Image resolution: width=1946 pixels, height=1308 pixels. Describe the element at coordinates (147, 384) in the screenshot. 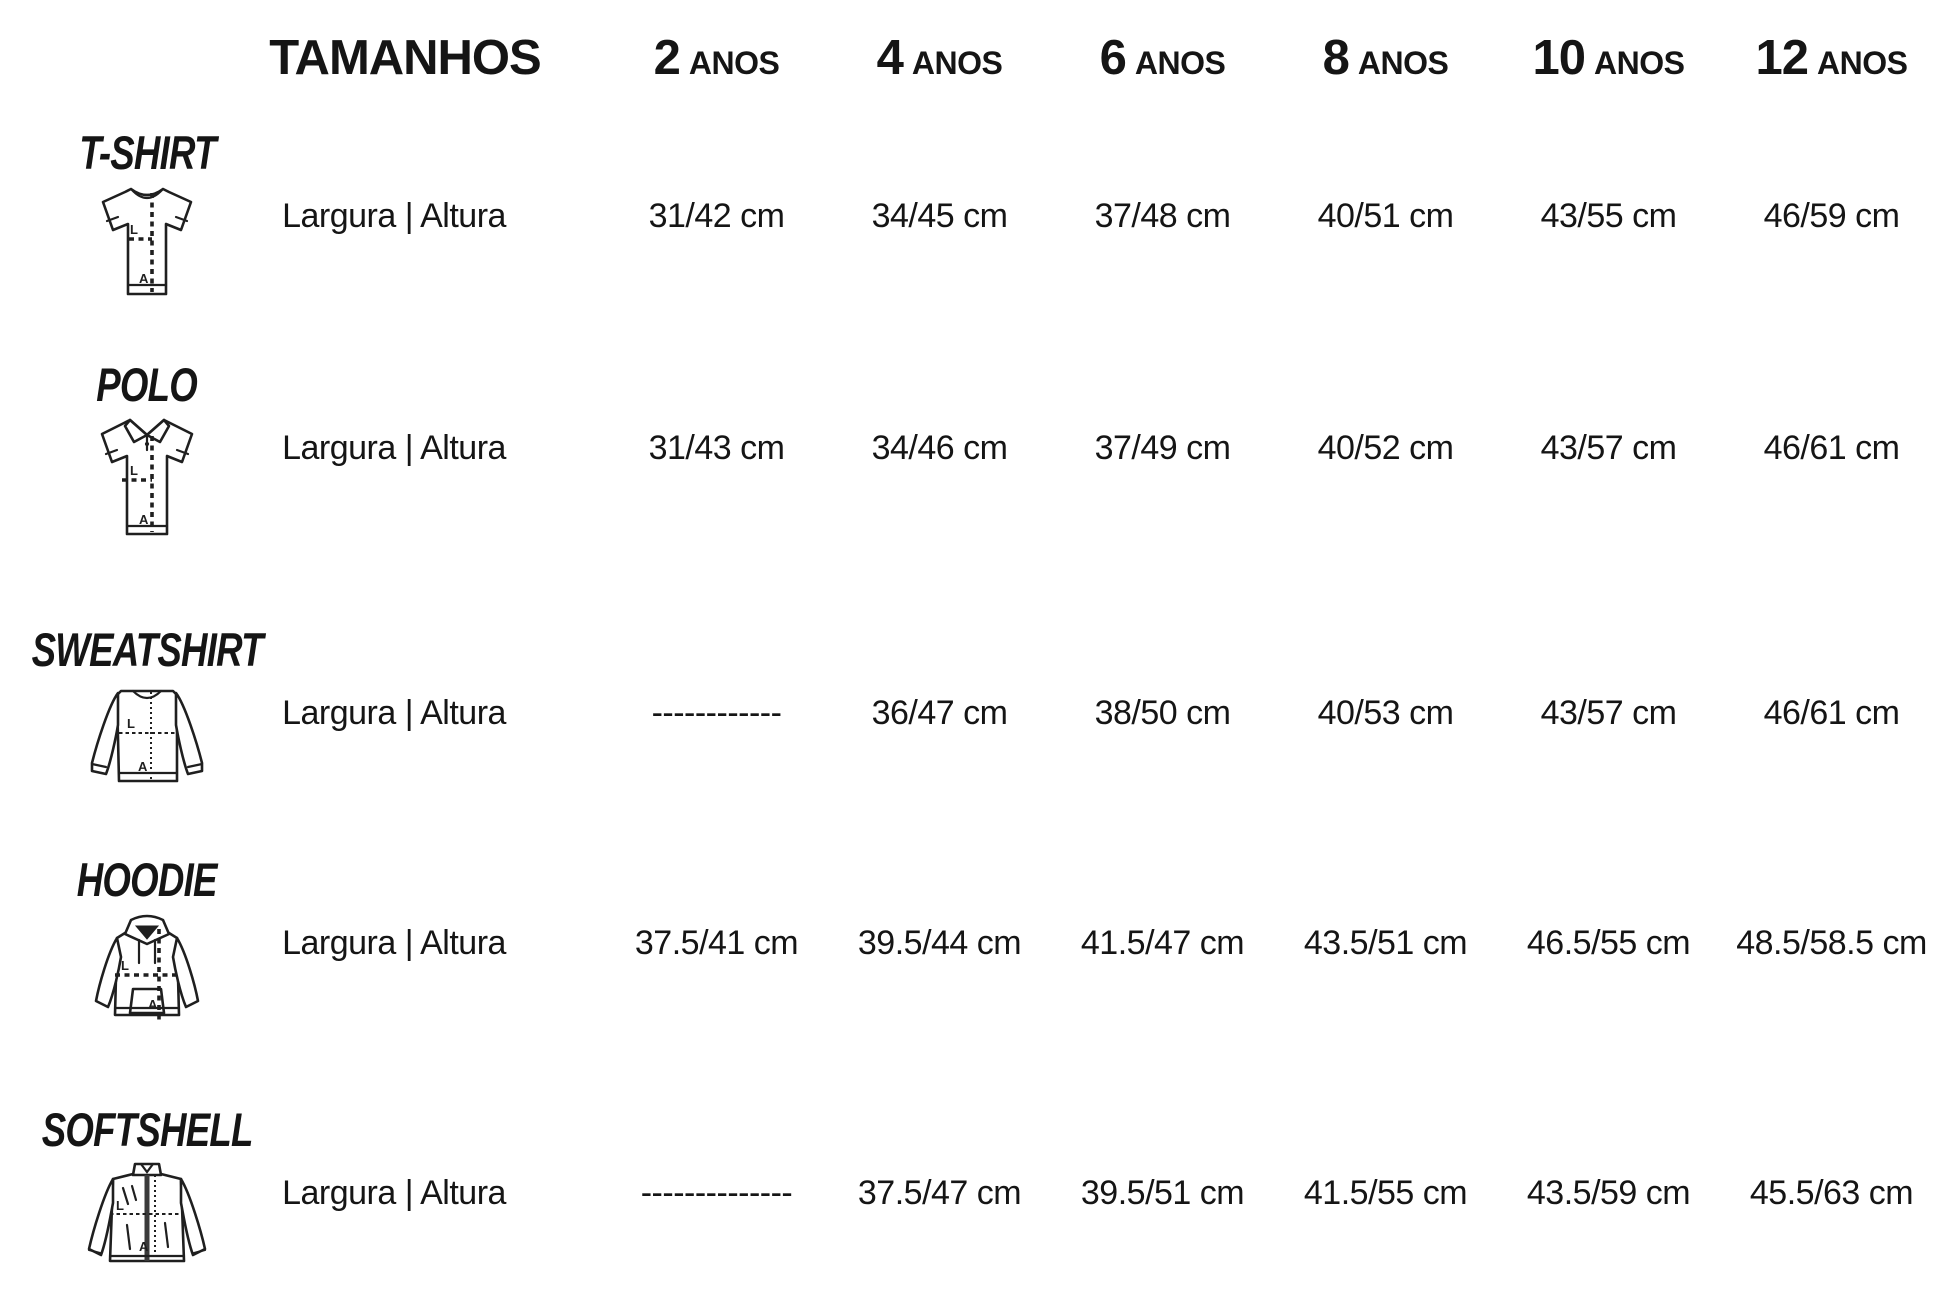

I see `product-label-polo: POLO` at that location.